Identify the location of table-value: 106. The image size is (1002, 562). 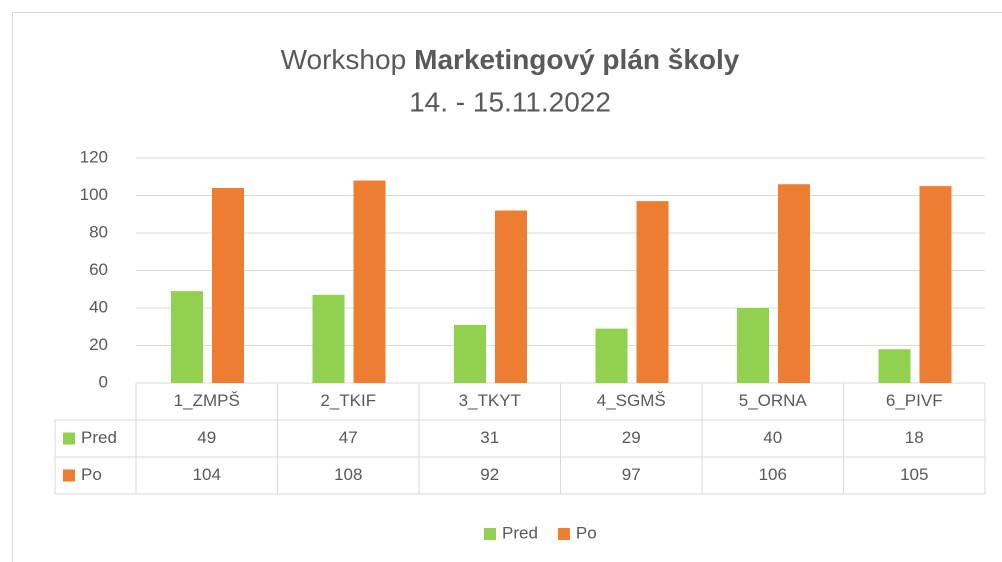
(773, 474).